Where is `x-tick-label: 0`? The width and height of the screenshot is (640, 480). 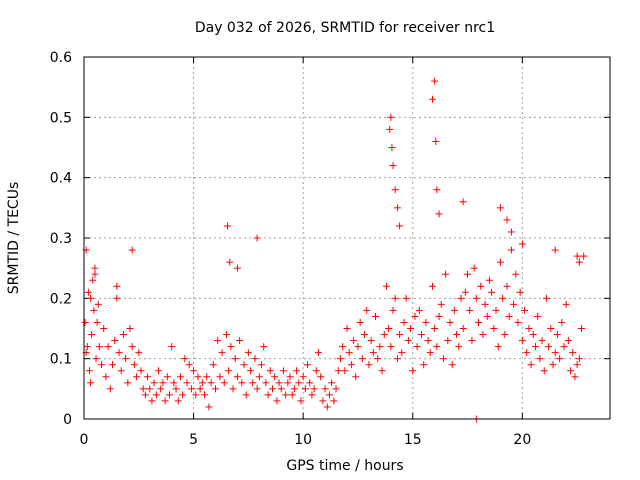 x-tick-label: 0 is located at coordinates (84, 440).